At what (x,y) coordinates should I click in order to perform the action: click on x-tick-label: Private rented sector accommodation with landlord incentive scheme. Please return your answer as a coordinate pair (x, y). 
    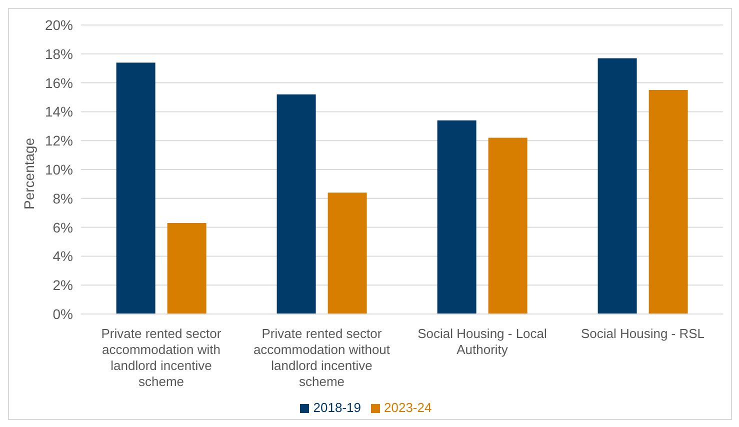
    Looking at the image, I should click on (161, 357).